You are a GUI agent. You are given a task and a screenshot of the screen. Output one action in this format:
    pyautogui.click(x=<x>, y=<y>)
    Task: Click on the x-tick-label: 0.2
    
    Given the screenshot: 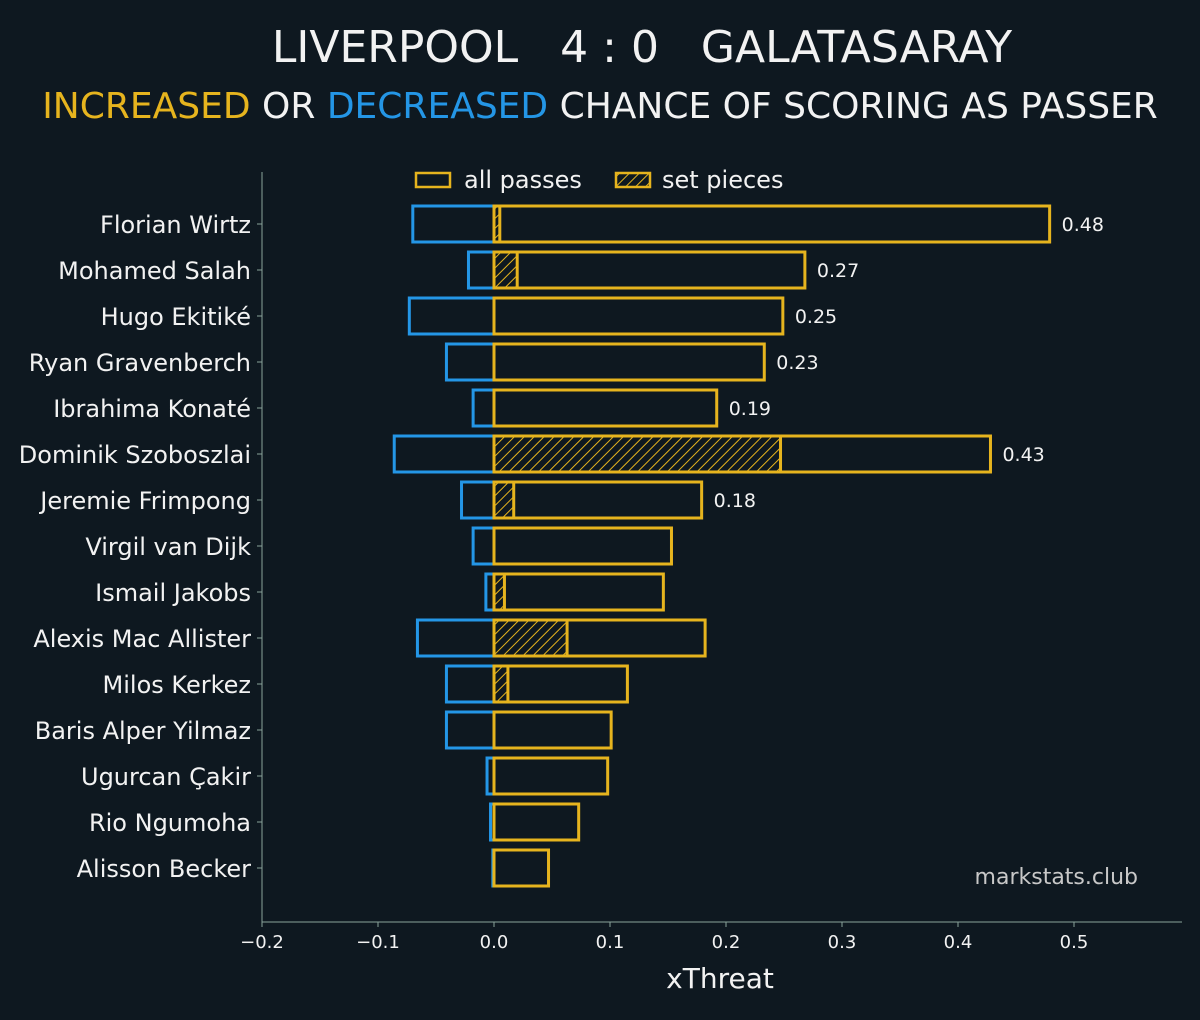 What is the action you would take?
    pyautogui.click(x=726, y=942)
    